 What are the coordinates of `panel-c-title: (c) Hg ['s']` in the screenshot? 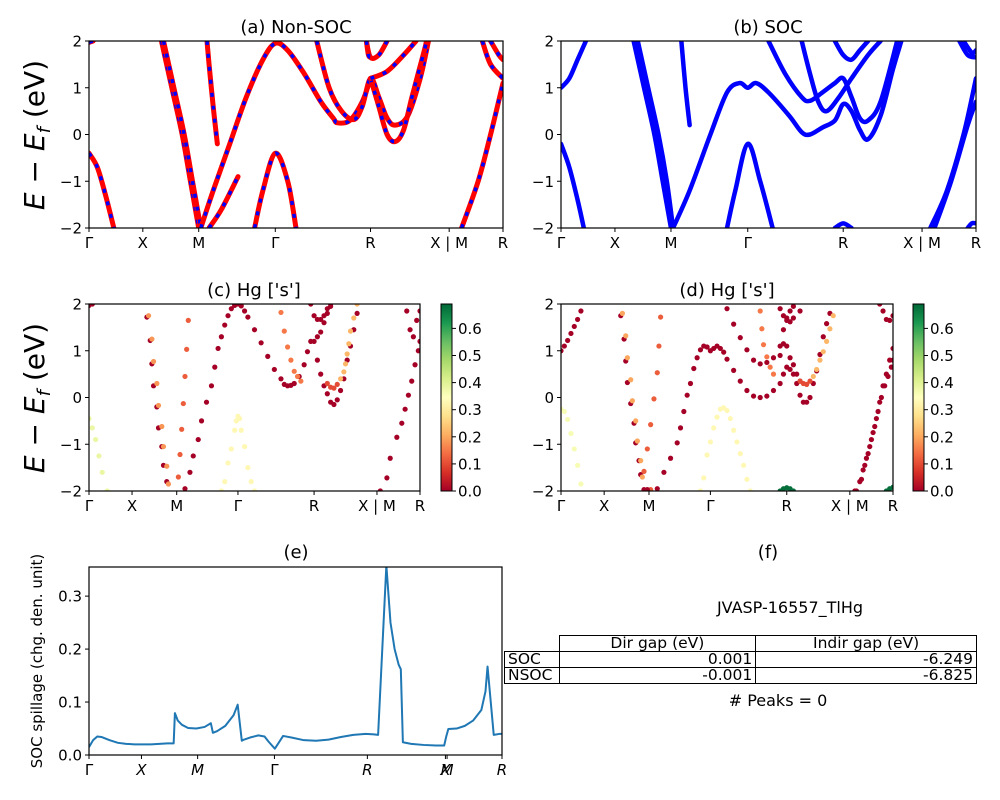 It's located at (254, 290).